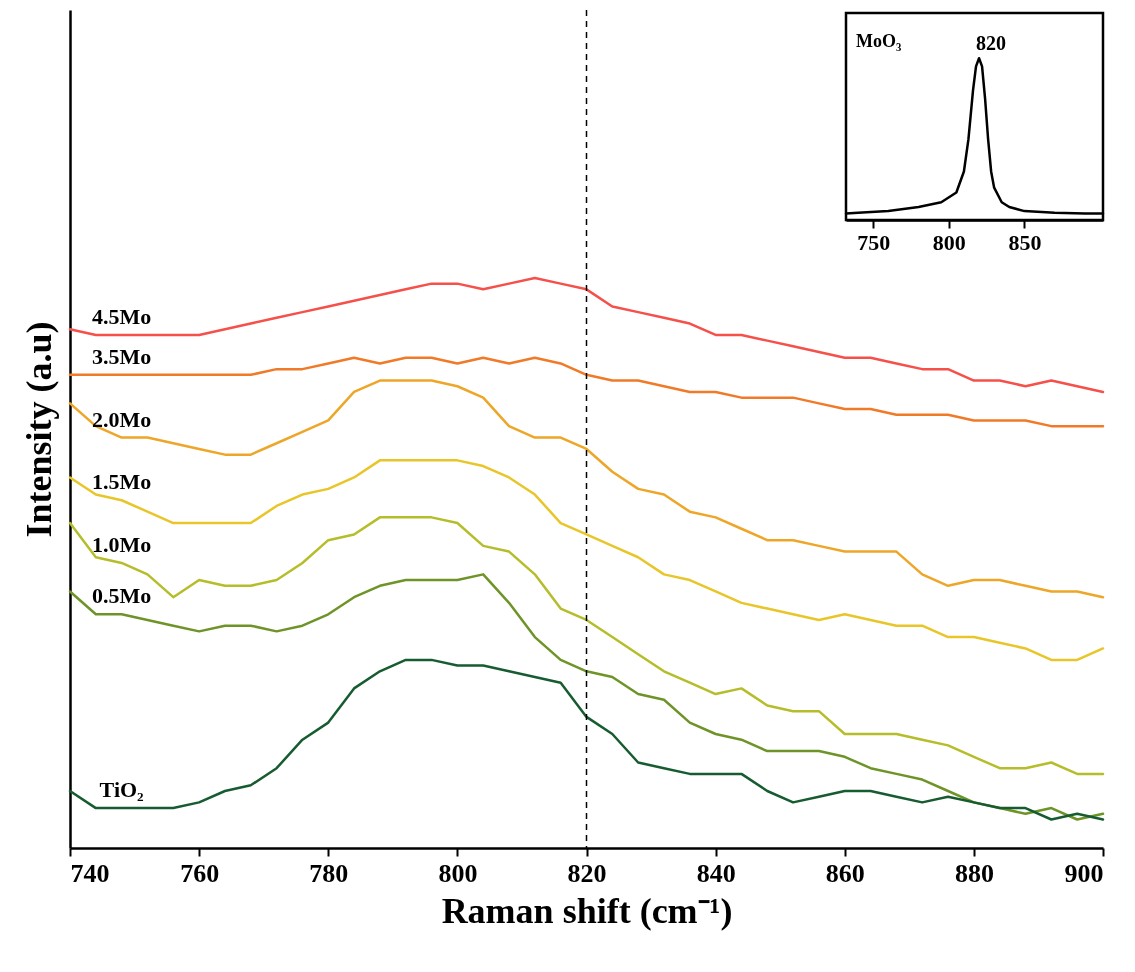 Image resolution: width=1135 pixels, height=972 pixels. I want to click on text: MoO₃, so click(879, 41).